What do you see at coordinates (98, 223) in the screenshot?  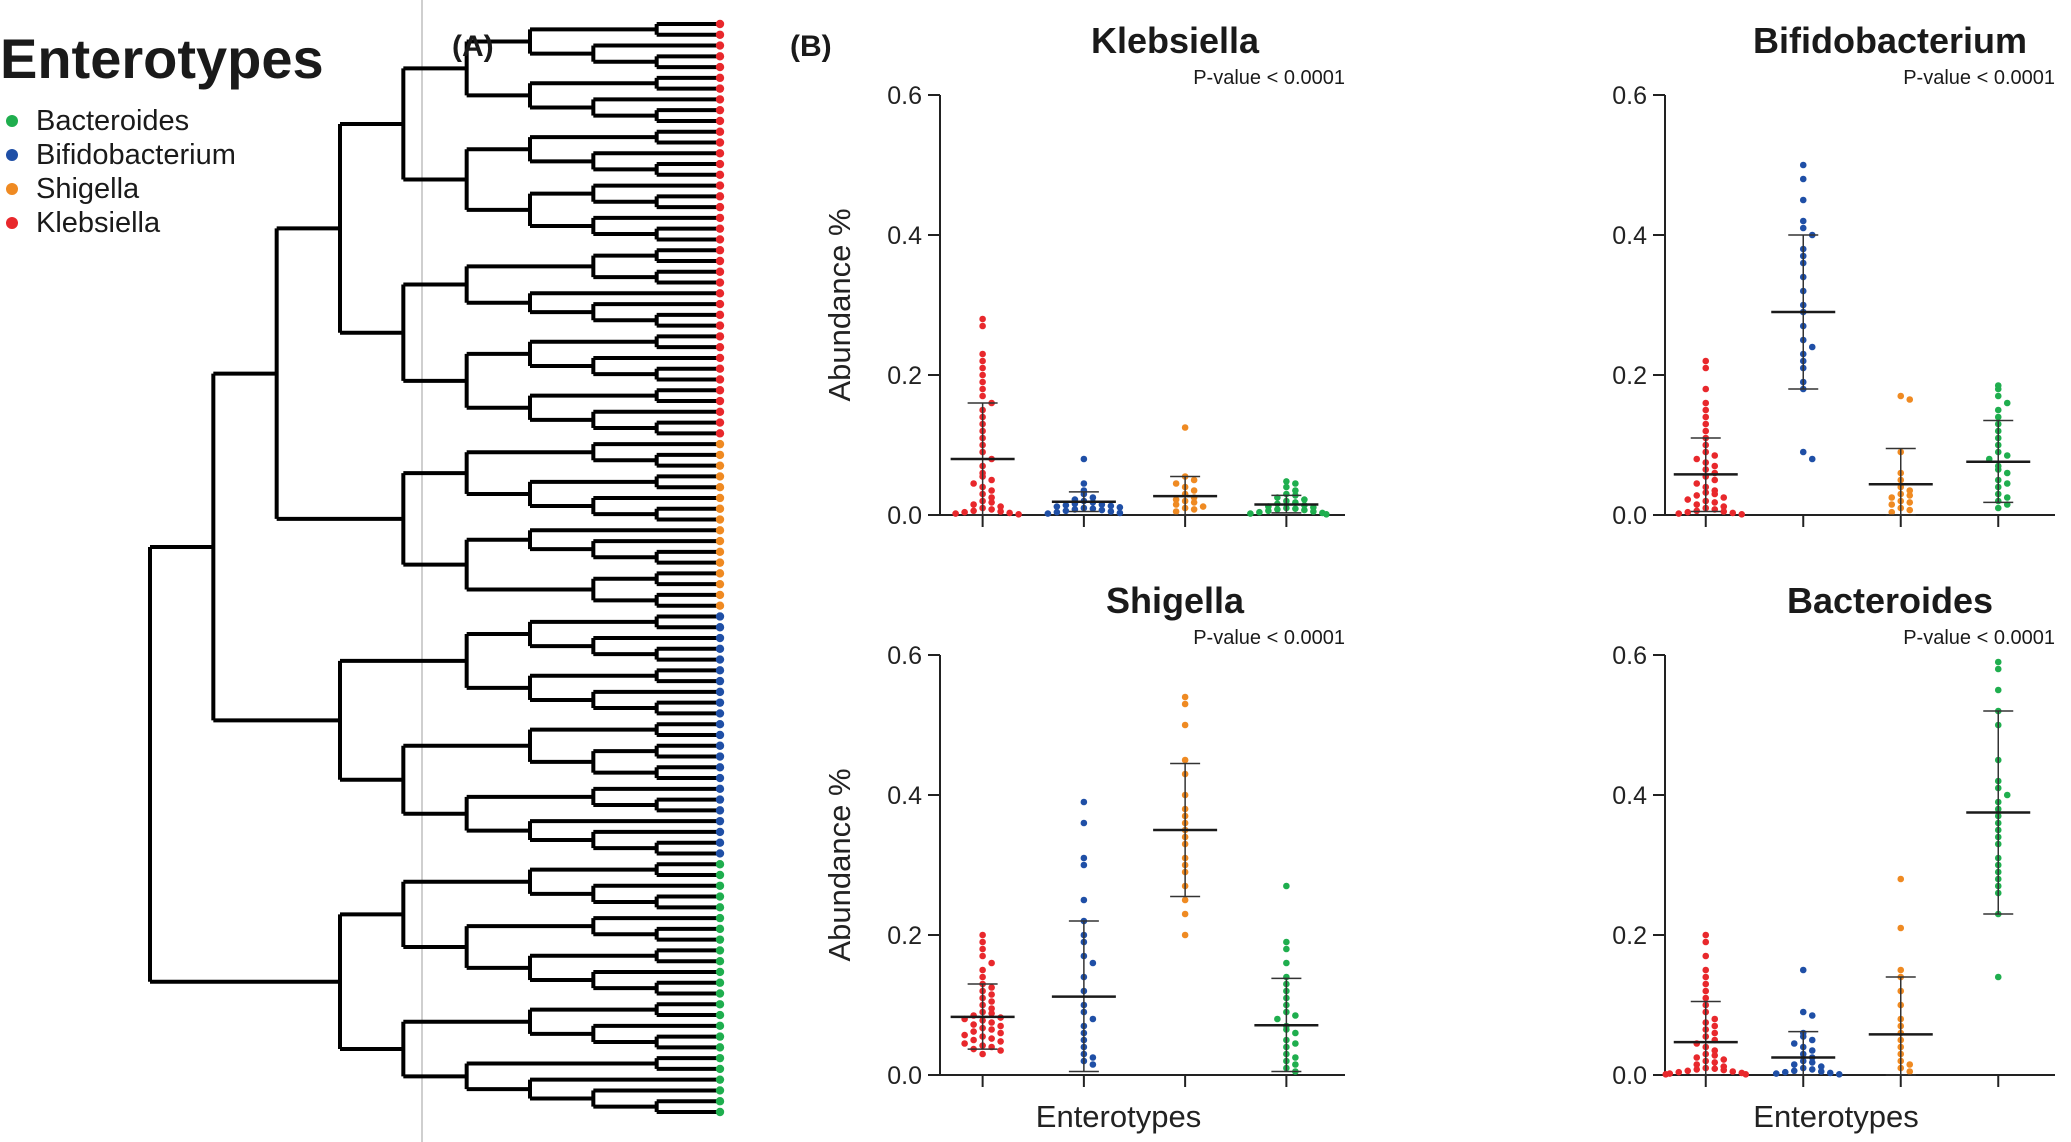 I see `legend-label: Klebsiella` at bounding box center [98, 223].